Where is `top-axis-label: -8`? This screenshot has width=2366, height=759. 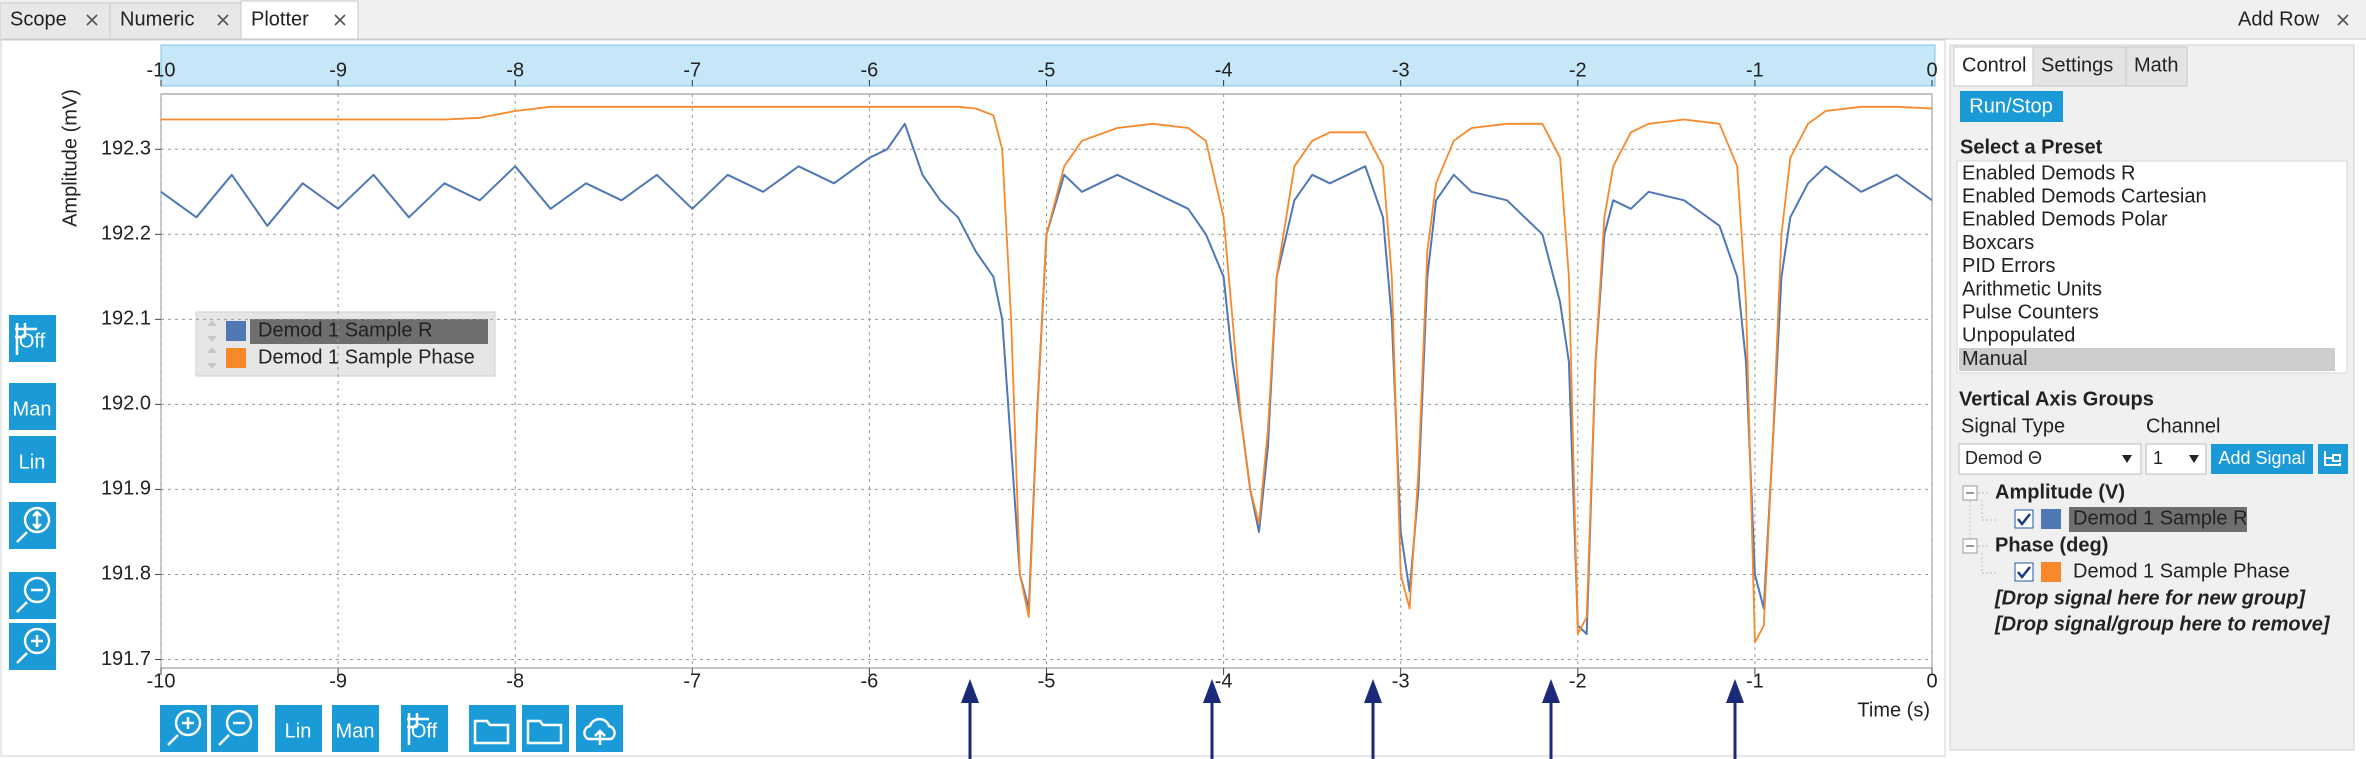
top-axis-label: -8 is located at coordinates (515, 70).